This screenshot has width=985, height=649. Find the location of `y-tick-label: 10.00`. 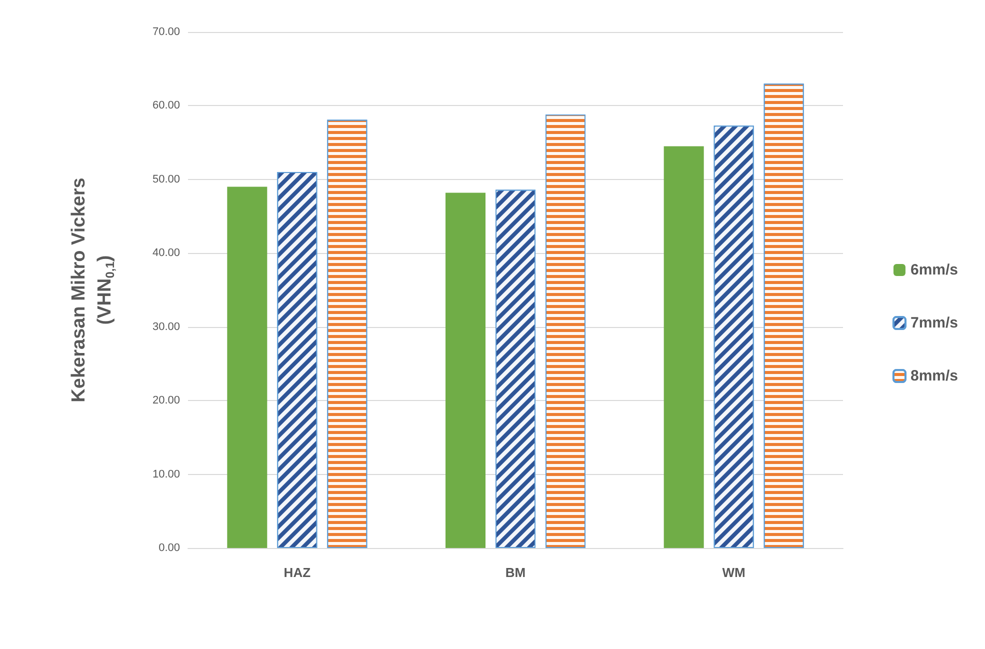

y-tick-label: 10.00 is located at coordinates (166, 474).